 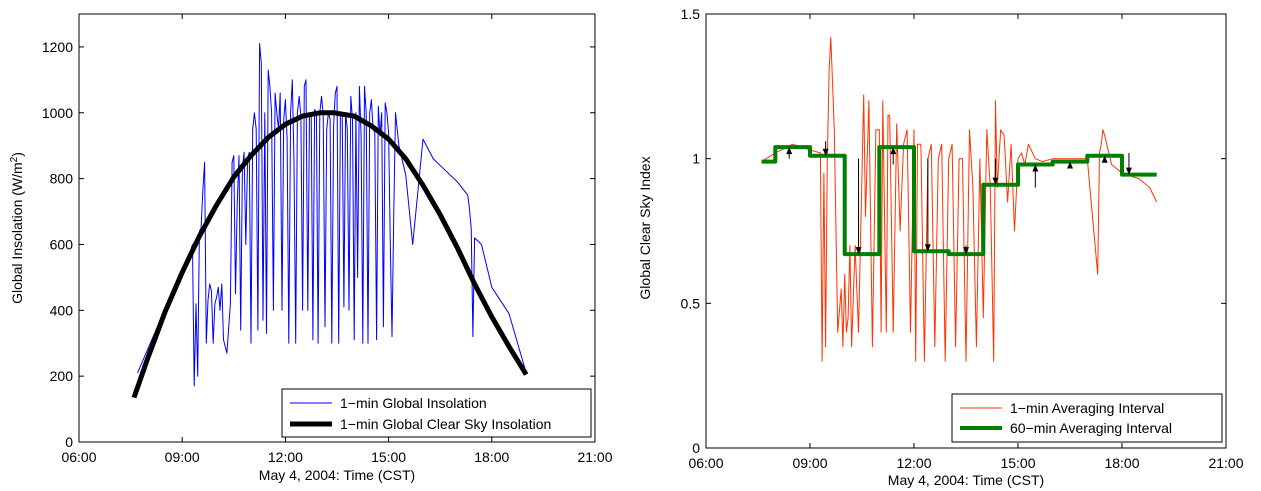 I want to click on right-y-tick-label: 1.5, so click(x=691, y=14).